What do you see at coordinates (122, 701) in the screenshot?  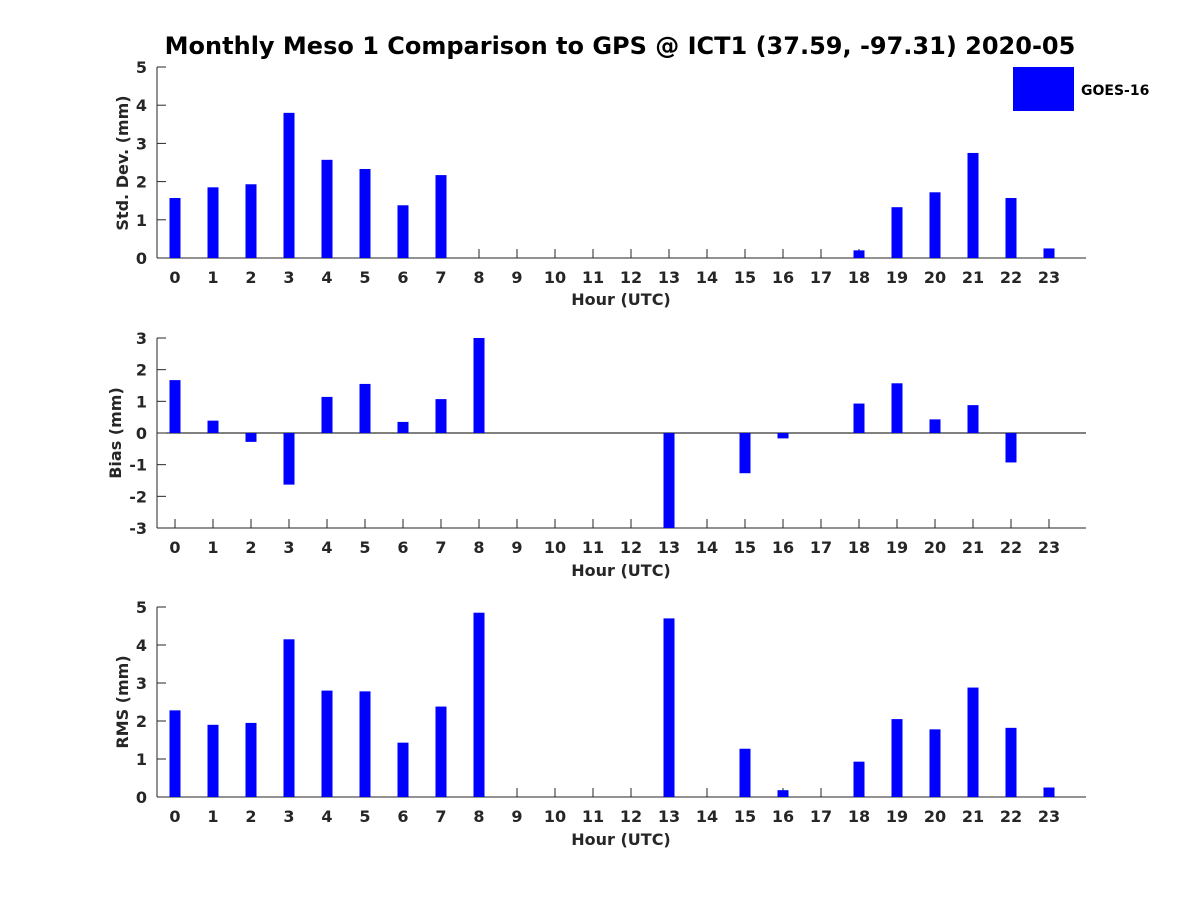 I see `y-axis-label: RMS (mm)` at bounding box center [122, 701].